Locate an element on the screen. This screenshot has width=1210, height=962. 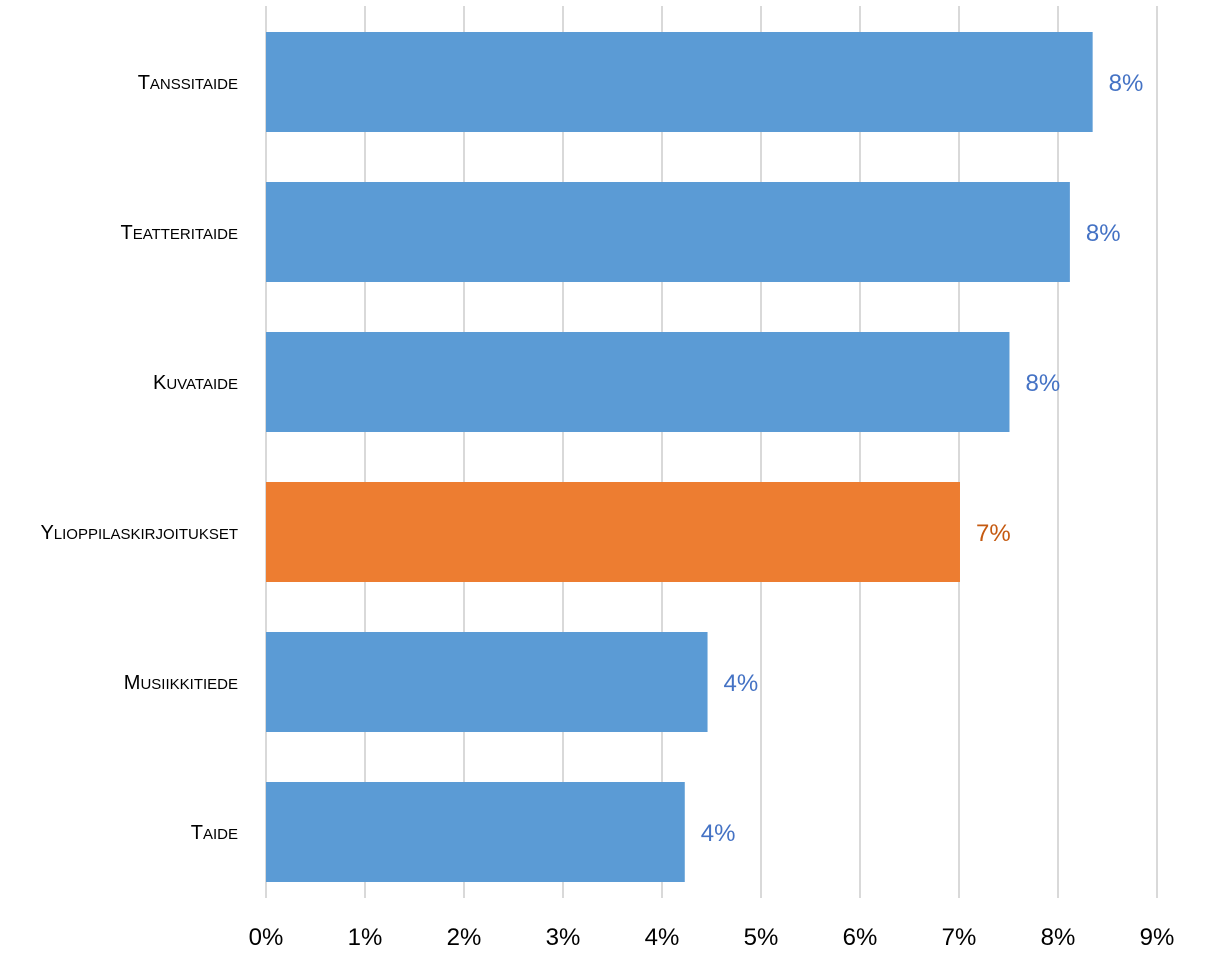
category-label: TAIDE is located at coordinates (214, 833).